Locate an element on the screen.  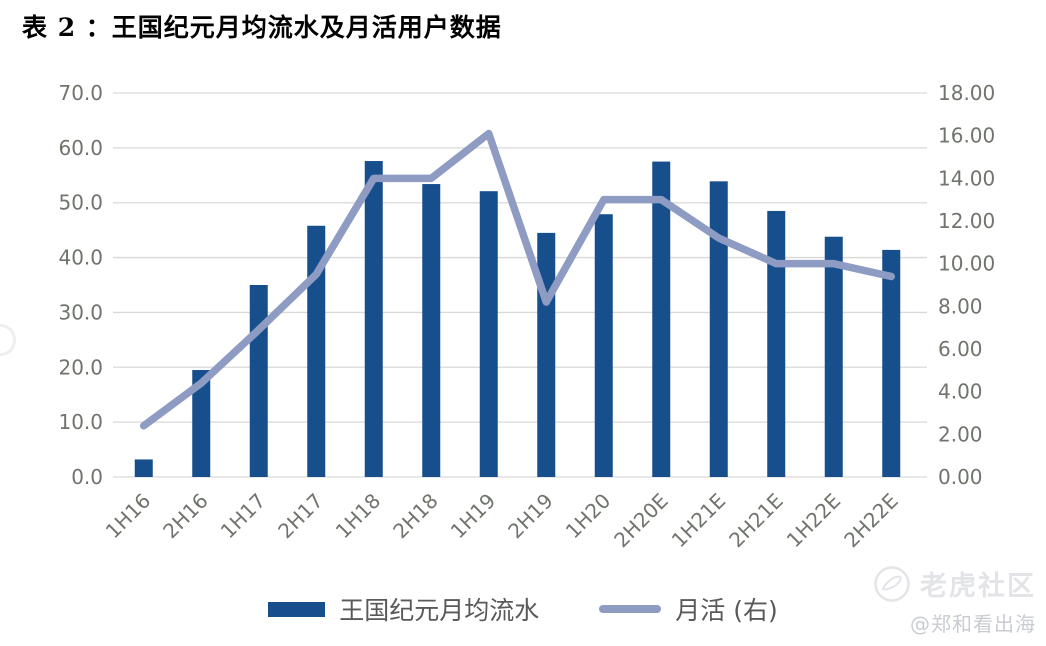
svg-text: 1H21E is located at coordinates (699, 521).